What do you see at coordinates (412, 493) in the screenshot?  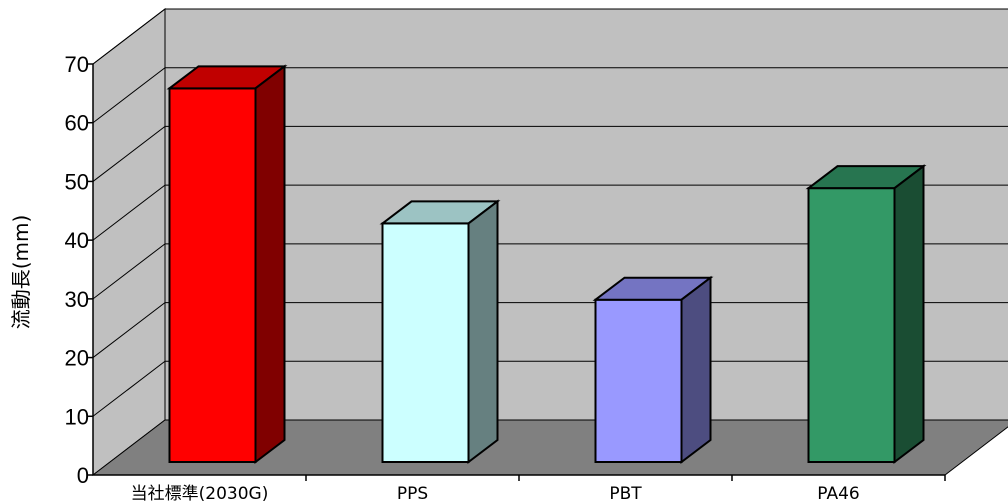 I see `x-category-label-1: PPS` at bounding box center [412, 493].